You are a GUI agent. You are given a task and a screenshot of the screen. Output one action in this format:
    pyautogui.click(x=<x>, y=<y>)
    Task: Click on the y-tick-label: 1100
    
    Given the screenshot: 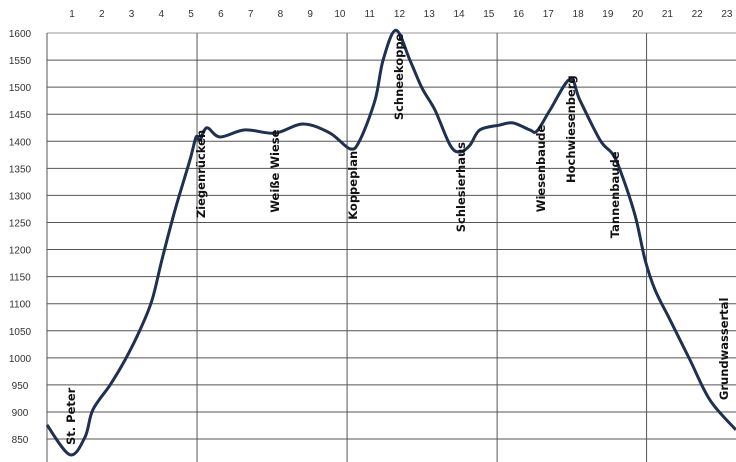 What is the action you would take?
    pyautogui.click(x=20, y=305)
    